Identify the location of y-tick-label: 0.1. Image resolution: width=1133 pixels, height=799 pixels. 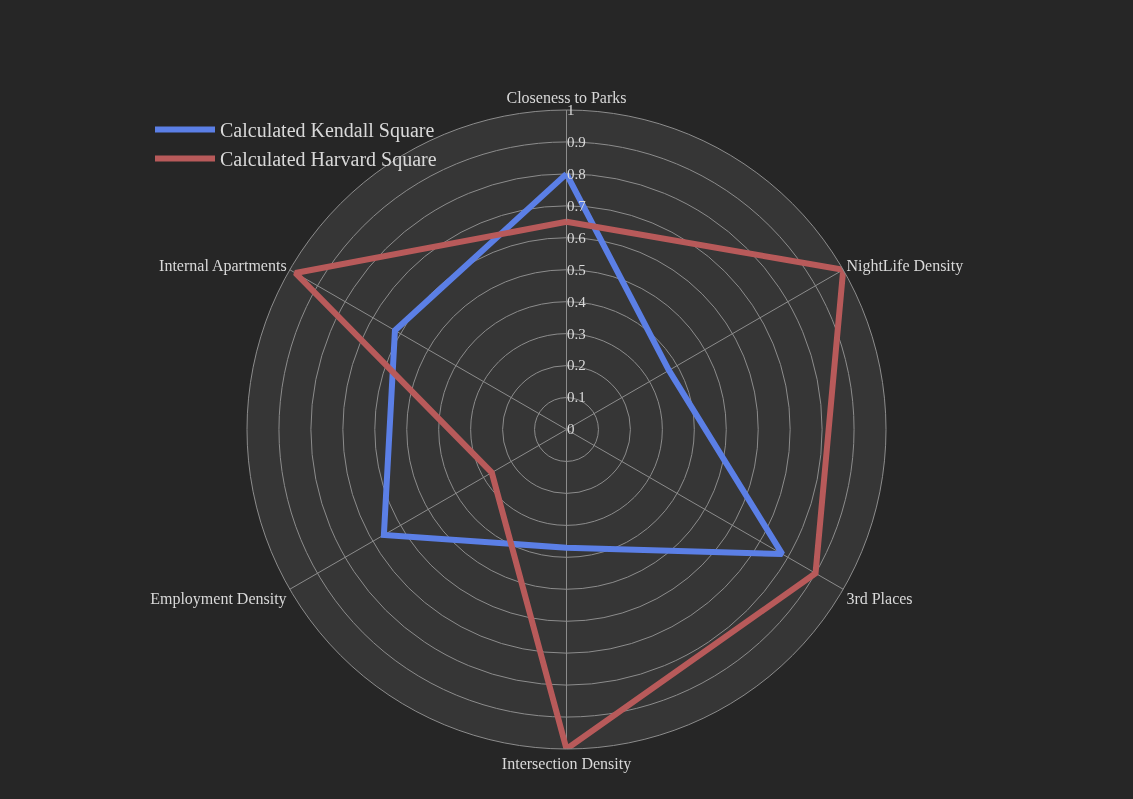
(576, 397).